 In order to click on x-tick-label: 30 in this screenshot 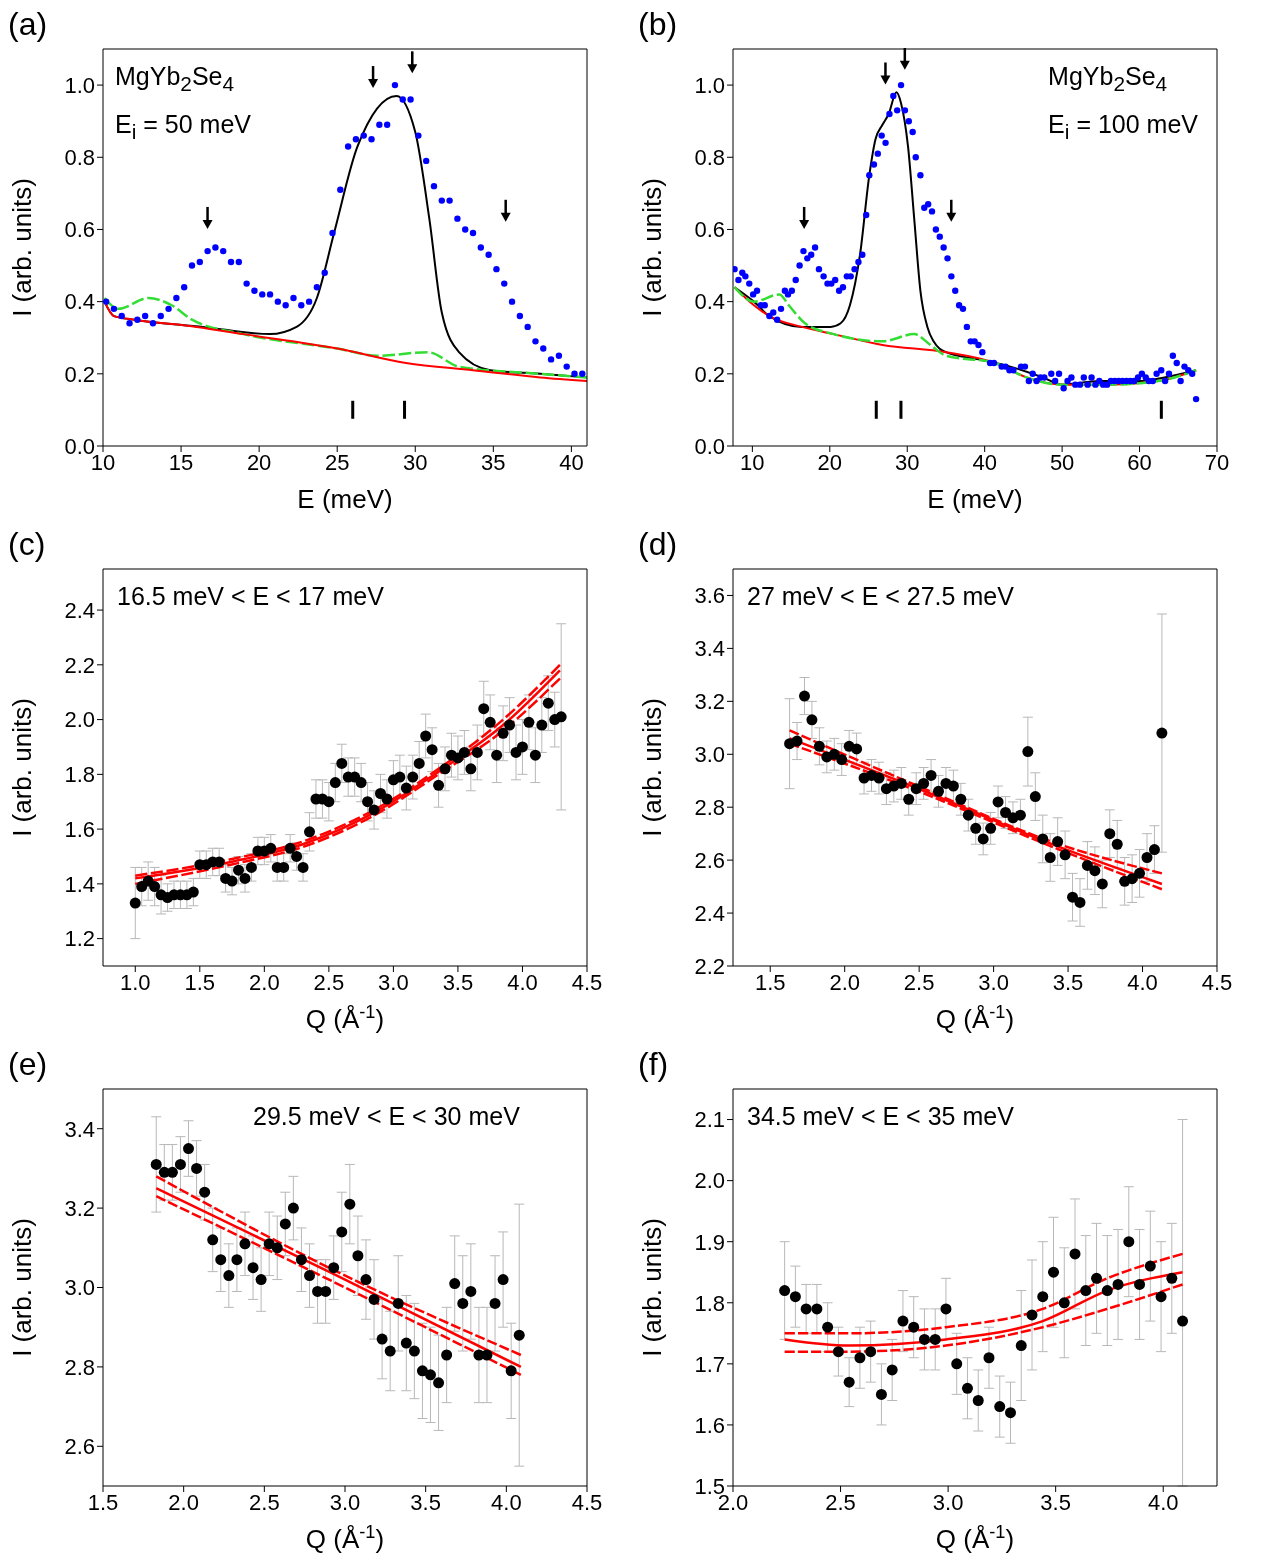, I will do `click(907, 462)`.